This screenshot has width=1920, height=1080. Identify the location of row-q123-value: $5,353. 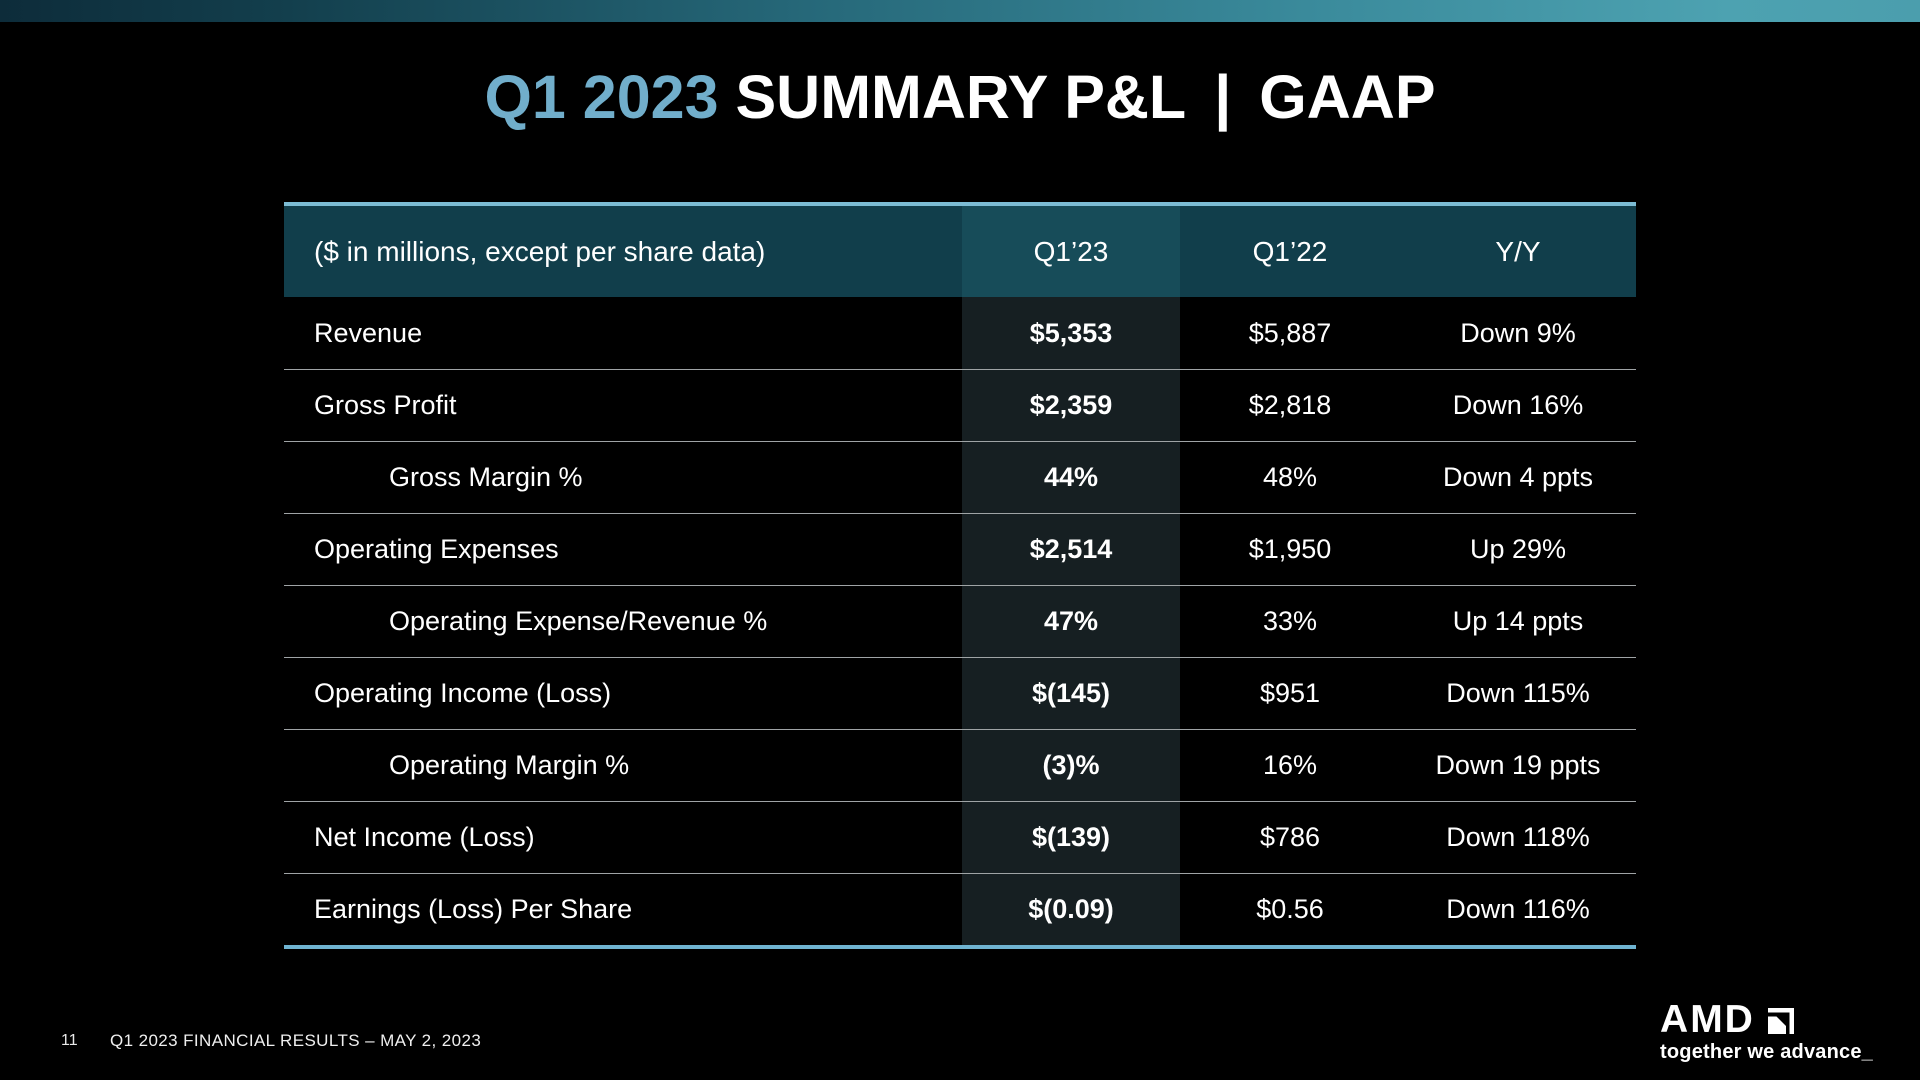
(1071, 333).